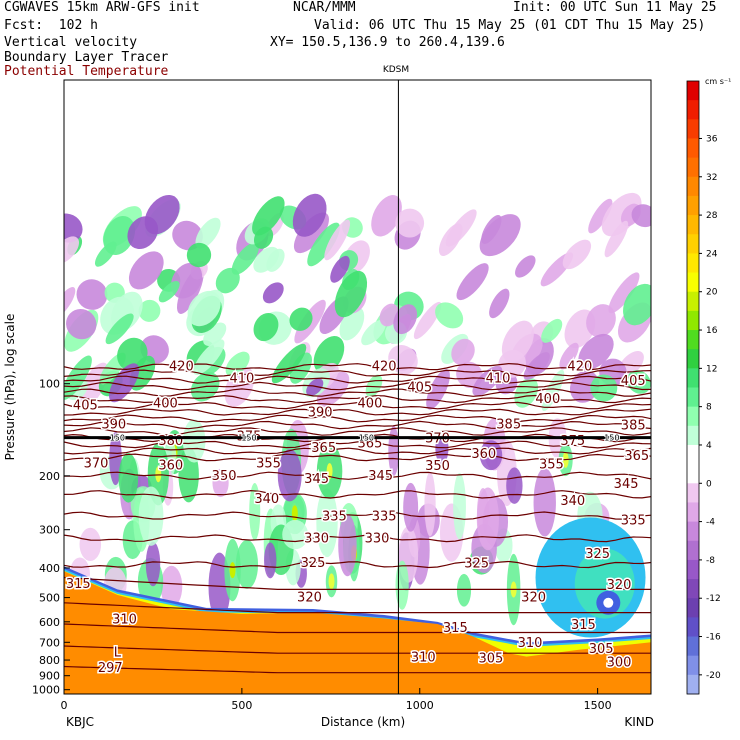 This screenshot has width=740, height=740. Describe the element at coordinates (51, 25) in the screenshot. I see `forecast-hour: Fcst: 102 h` at that location.